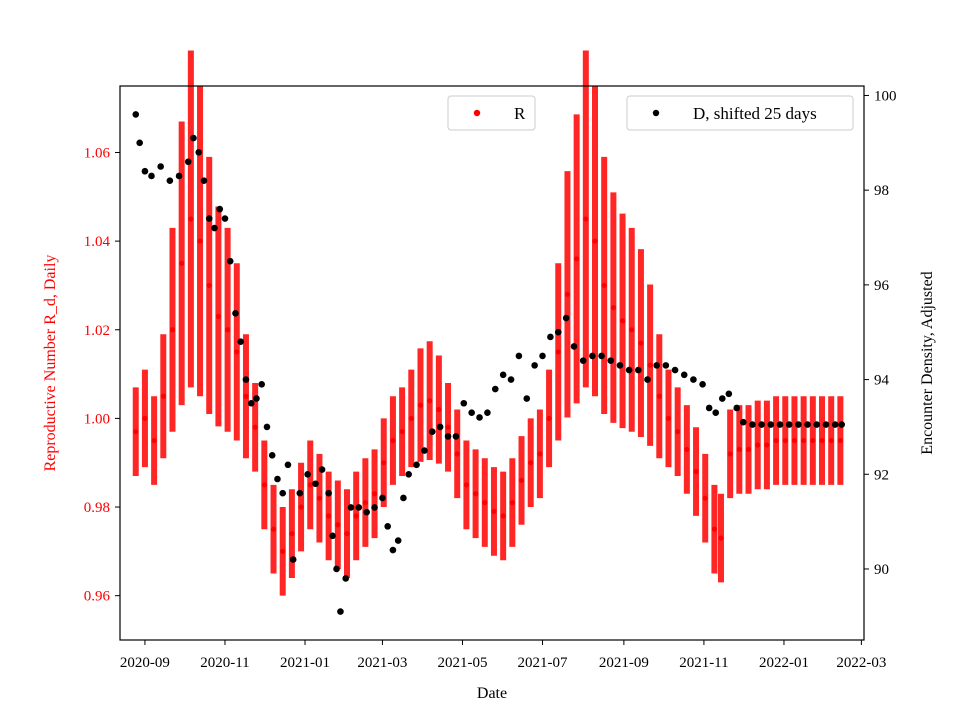 The image size is (960, 720). What do you see at coordinates (881, 475) in the screenshot?
I see `right-y-tick-label-1: 92` at bounding box center [881, 475].